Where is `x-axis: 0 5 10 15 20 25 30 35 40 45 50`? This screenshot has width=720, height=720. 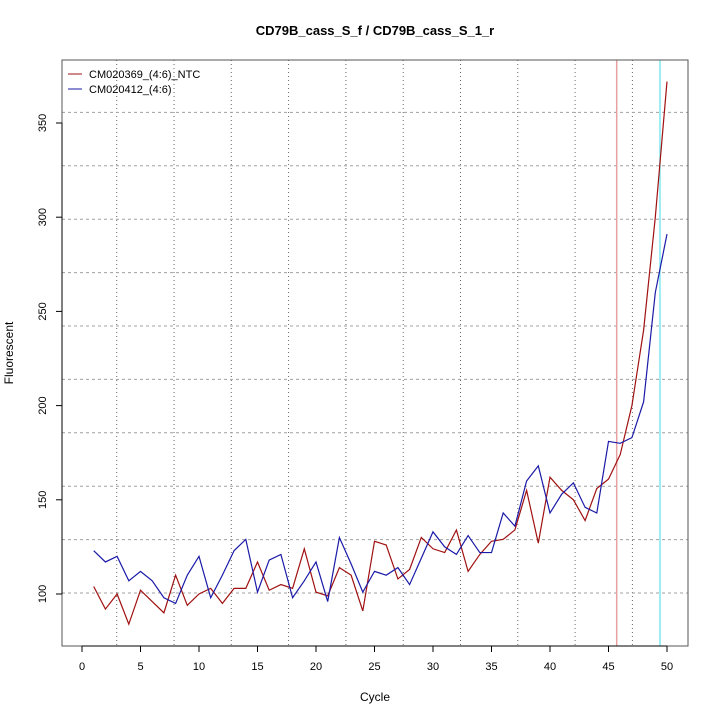 x-axis: 0 5 10 15 20 25 30 35 40 45 50 is located at coordinates (376, 659).